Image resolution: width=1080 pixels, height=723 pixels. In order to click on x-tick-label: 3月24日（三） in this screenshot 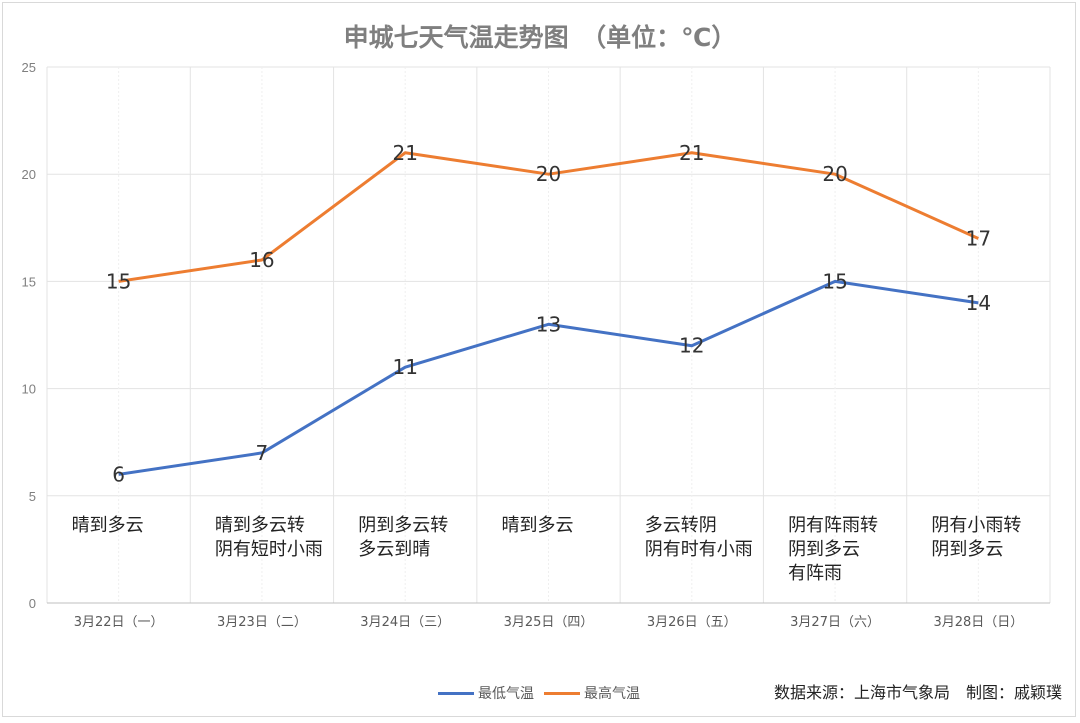, I will do `click(405, 622)`.